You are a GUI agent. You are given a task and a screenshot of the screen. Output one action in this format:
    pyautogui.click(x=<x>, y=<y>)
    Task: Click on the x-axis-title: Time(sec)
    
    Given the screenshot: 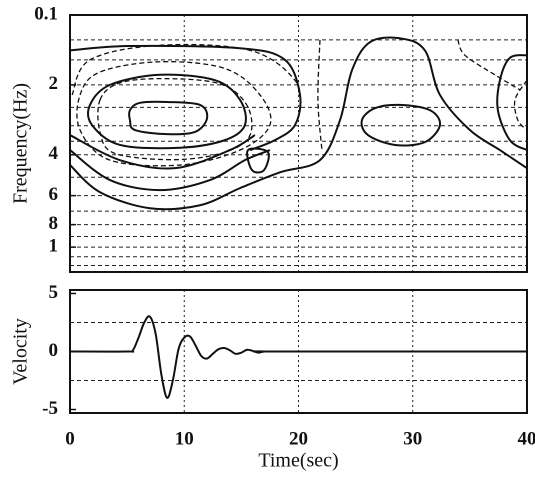 What is the action you would take?
    pyautogui.click(x=298, y=461)
    